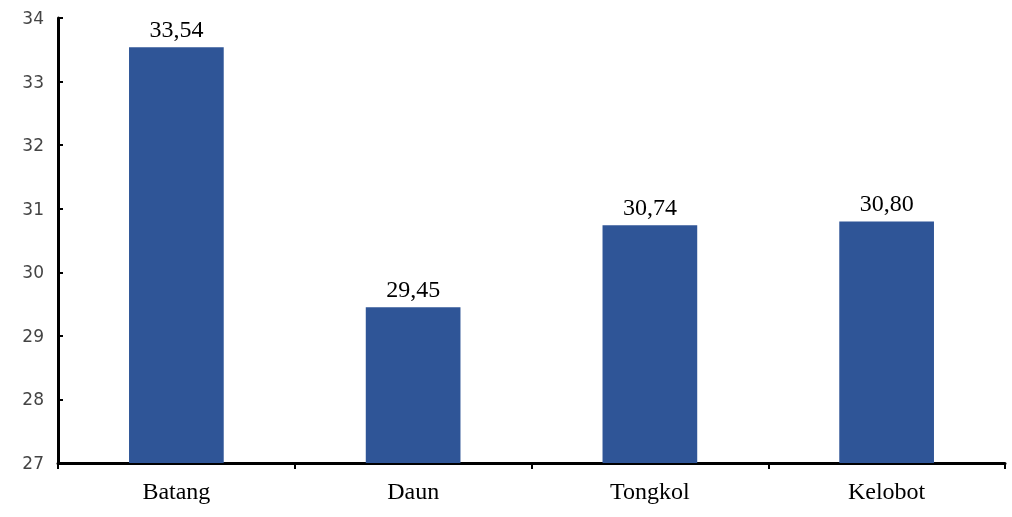  What do you see at coordinates (33, 335) in the screenshot?
I see `y-tick-label: 29` at bounding box center [33, 335].